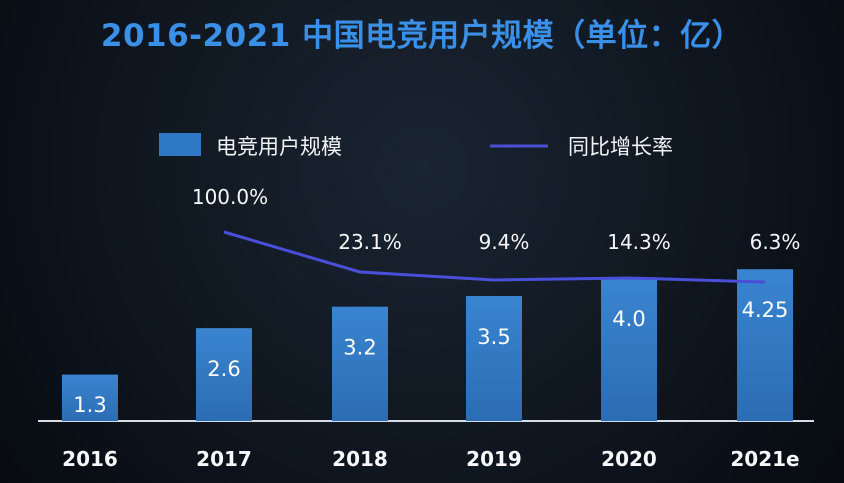 The image size is (844, 483). Describe the element at coordinates (504, 242) in the screenshot. I see `growth-rate-label-2019: 9.4%` at that location.